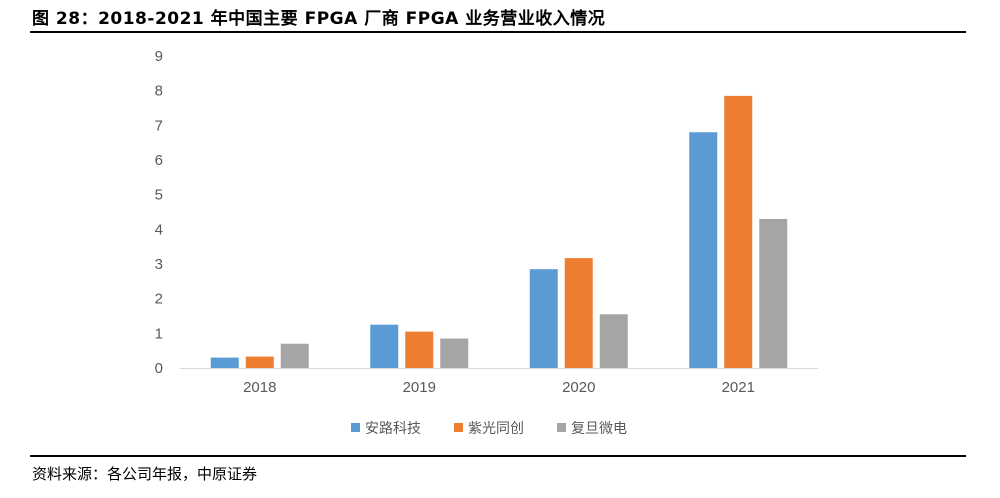  What do you see at coordinates (145, 474) in the screenshot?
I see `source-note: 资料来源：各公司年报，中原证券` at bounding box center [145, 474].